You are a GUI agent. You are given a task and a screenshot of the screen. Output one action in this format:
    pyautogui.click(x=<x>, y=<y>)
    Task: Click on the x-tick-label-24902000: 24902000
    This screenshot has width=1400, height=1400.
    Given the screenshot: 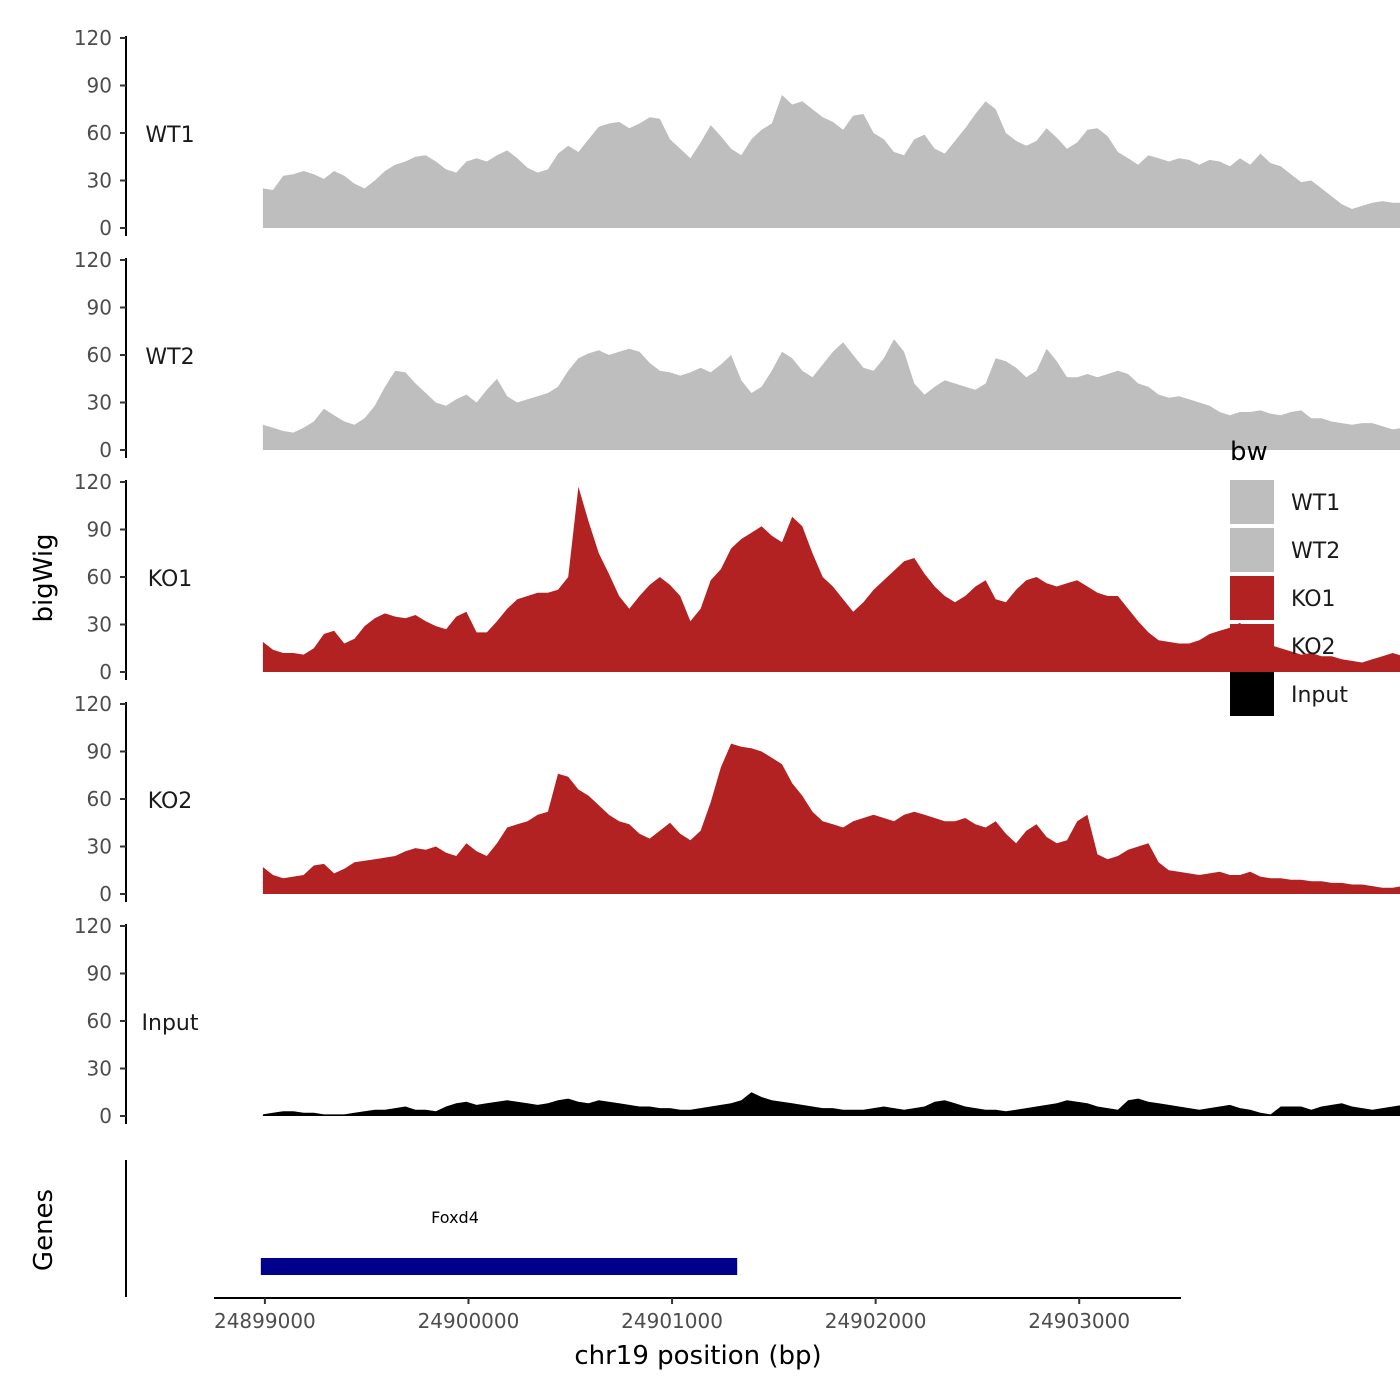 What is the action you would take?
    pyautogui.click(x=876, y=1321)
    